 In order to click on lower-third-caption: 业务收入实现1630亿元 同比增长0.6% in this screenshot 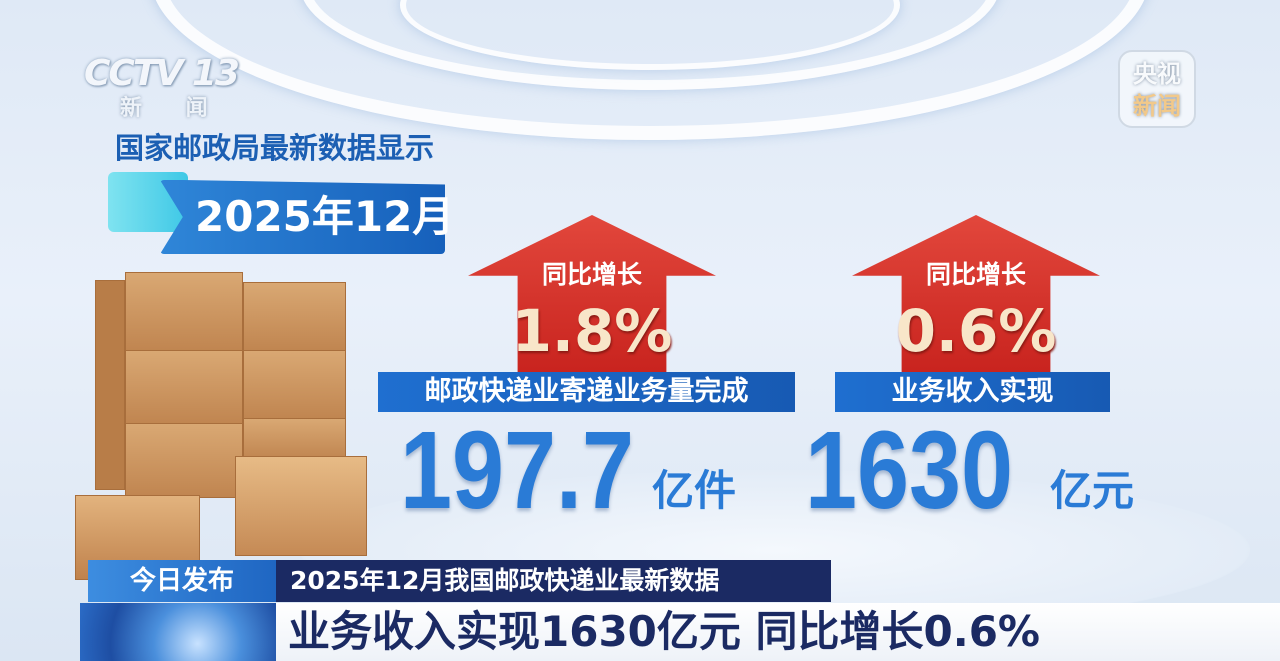, I will do `click(778, 632)`.